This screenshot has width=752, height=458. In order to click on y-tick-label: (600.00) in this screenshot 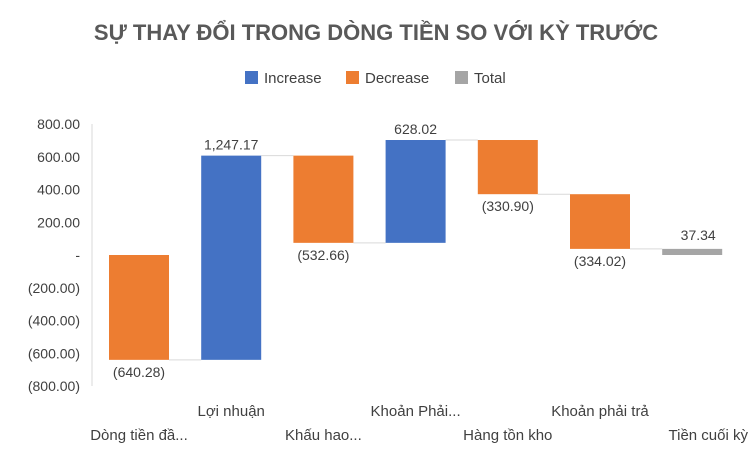, I will do `click(54, 353)`.